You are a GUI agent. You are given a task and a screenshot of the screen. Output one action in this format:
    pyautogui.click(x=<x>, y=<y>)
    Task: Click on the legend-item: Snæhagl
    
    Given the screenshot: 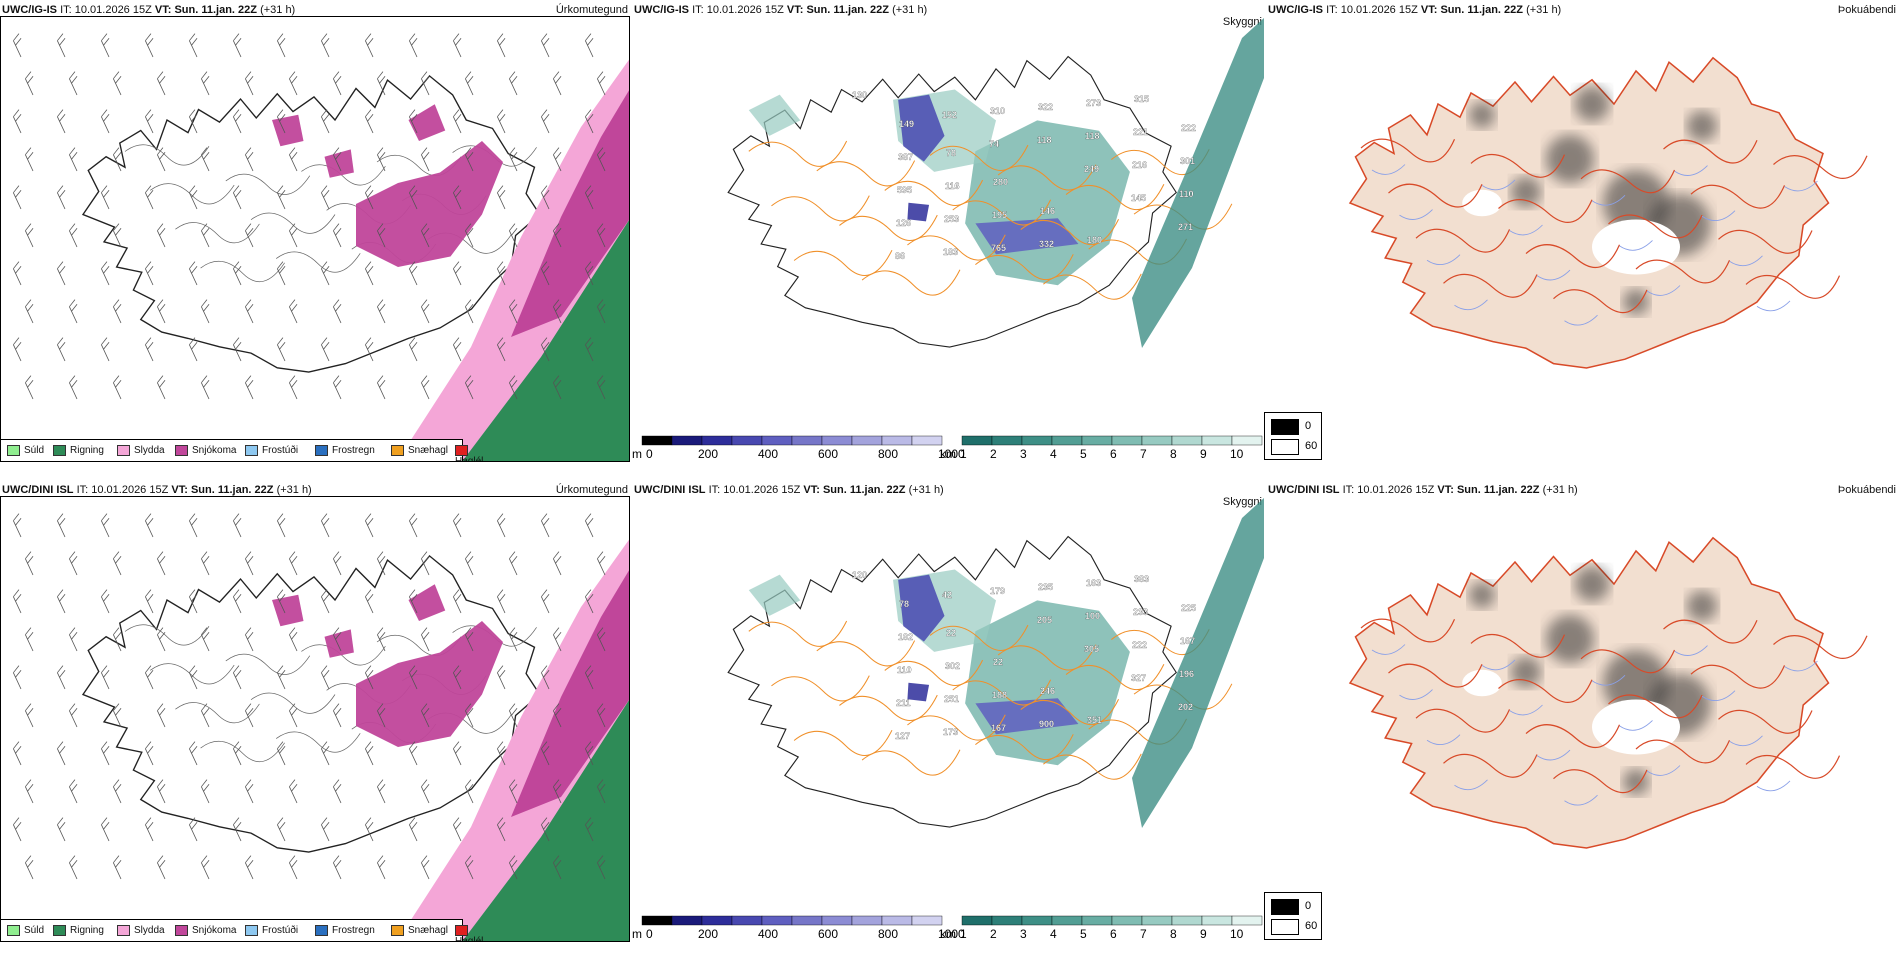 What is the action you would take?
    pyautogui.click(x=419, y=451)
    